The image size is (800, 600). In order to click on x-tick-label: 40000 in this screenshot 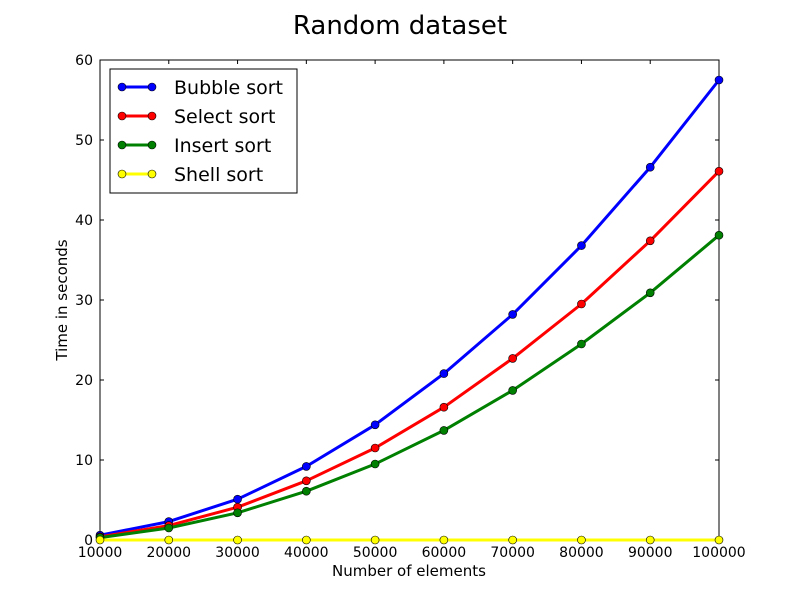, I will do `click(306, 553)`.